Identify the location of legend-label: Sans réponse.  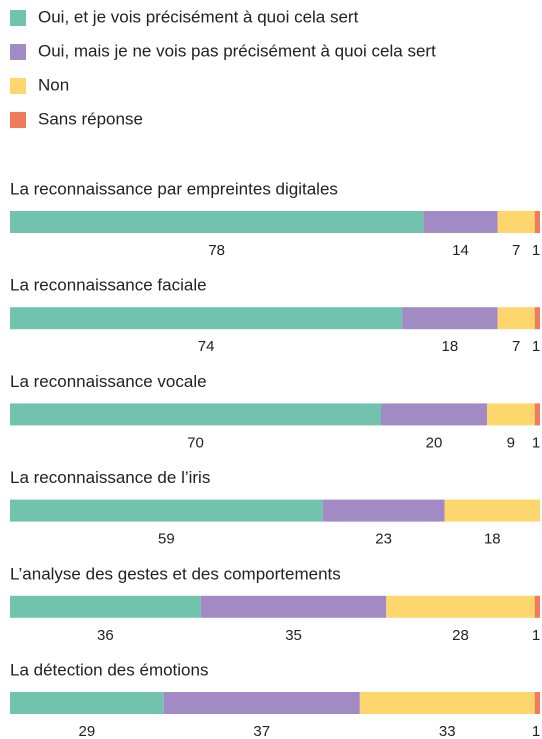
(90, 118).